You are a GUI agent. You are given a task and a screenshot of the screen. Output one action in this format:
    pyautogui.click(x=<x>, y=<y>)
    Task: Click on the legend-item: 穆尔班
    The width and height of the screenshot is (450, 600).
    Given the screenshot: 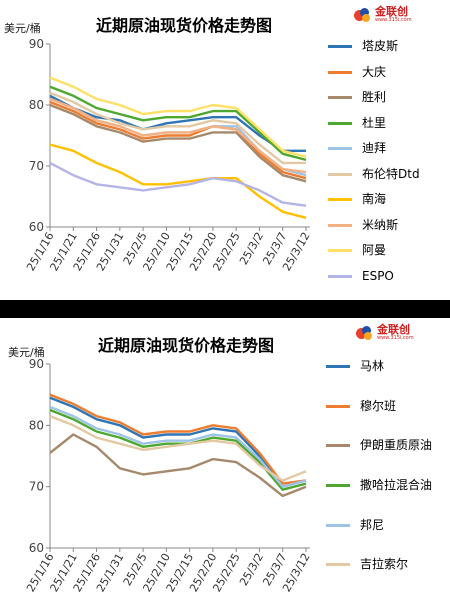 What is the action you would take?
    pyautogui.click(x=380, y=406)
    